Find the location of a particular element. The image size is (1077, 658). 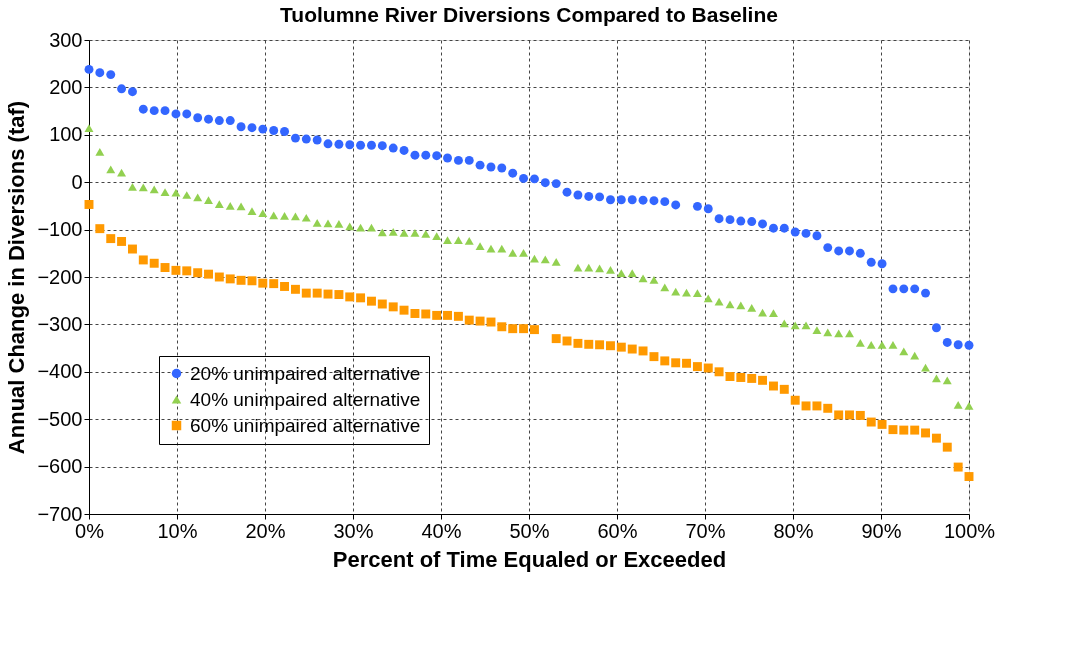

x-tick-label: 30% is located at coordinates (353, 530).